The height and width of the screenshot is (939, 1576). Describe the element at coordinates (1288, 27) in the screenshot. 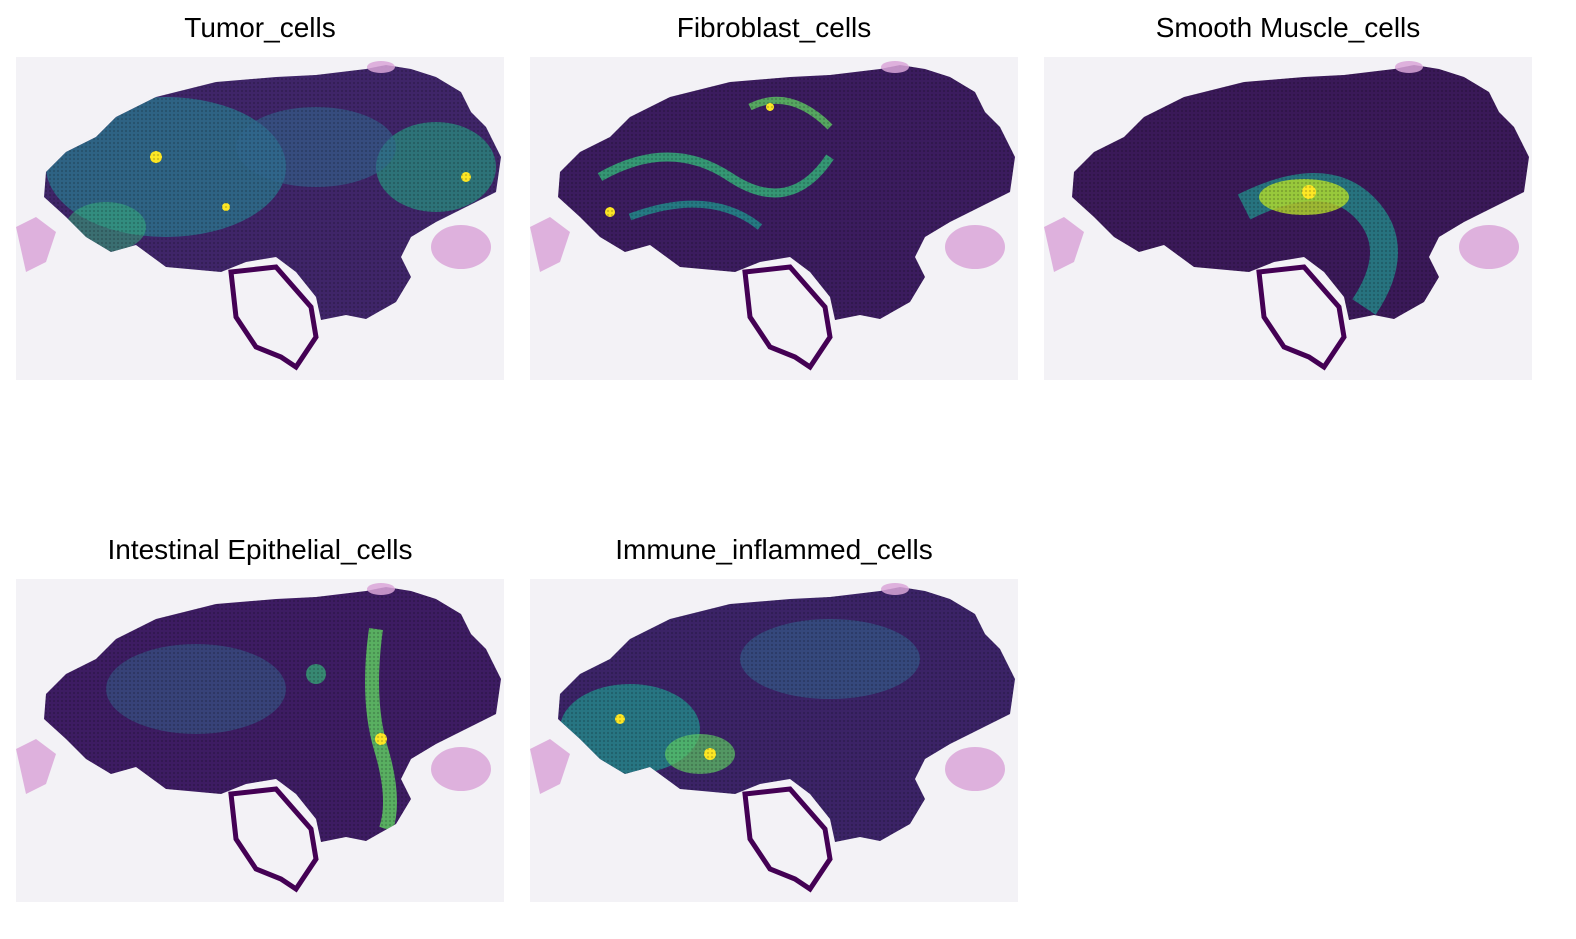

I see `panel-title: Smooth Muscle_cells` at that location.